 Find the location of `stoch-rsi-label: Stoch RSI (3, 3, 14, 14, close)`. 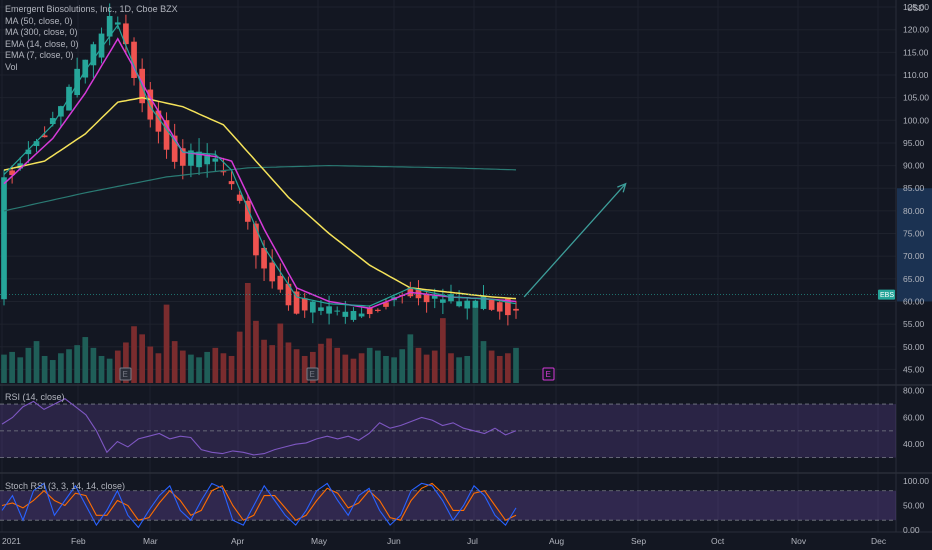

stoch-rsi-label: Stoch RSI (3, 3, 14, 14, close) is located at coordinates (65, 486).